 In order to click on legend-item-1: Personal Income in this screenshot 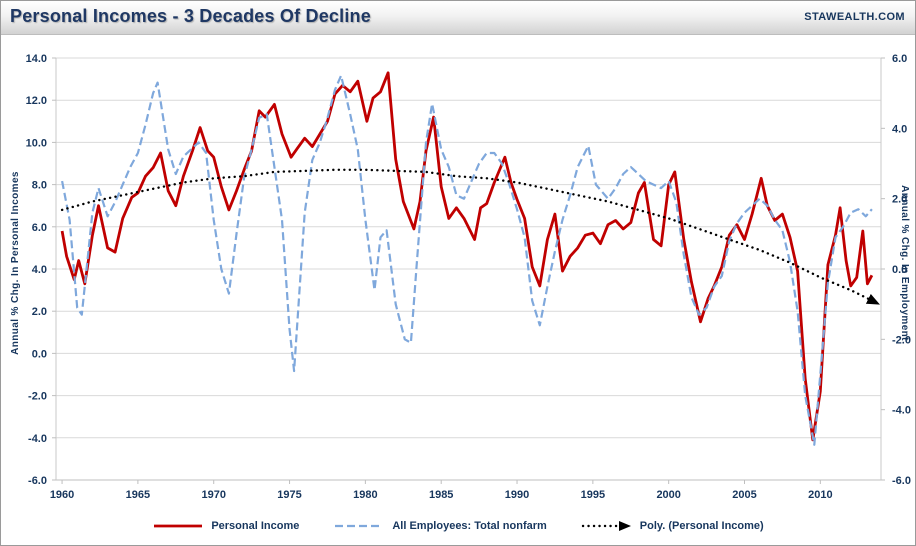, I will do `click(225, 526)`.